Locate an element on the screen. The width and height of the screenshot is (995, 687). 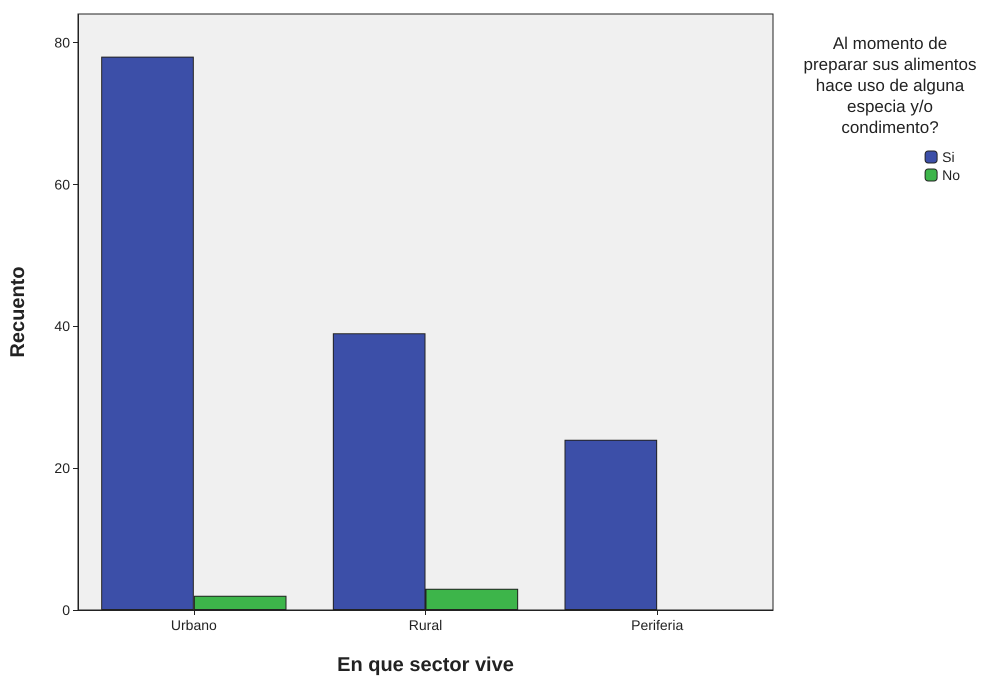
y-axis-title: Recuento is located at coordinates (18, 312).